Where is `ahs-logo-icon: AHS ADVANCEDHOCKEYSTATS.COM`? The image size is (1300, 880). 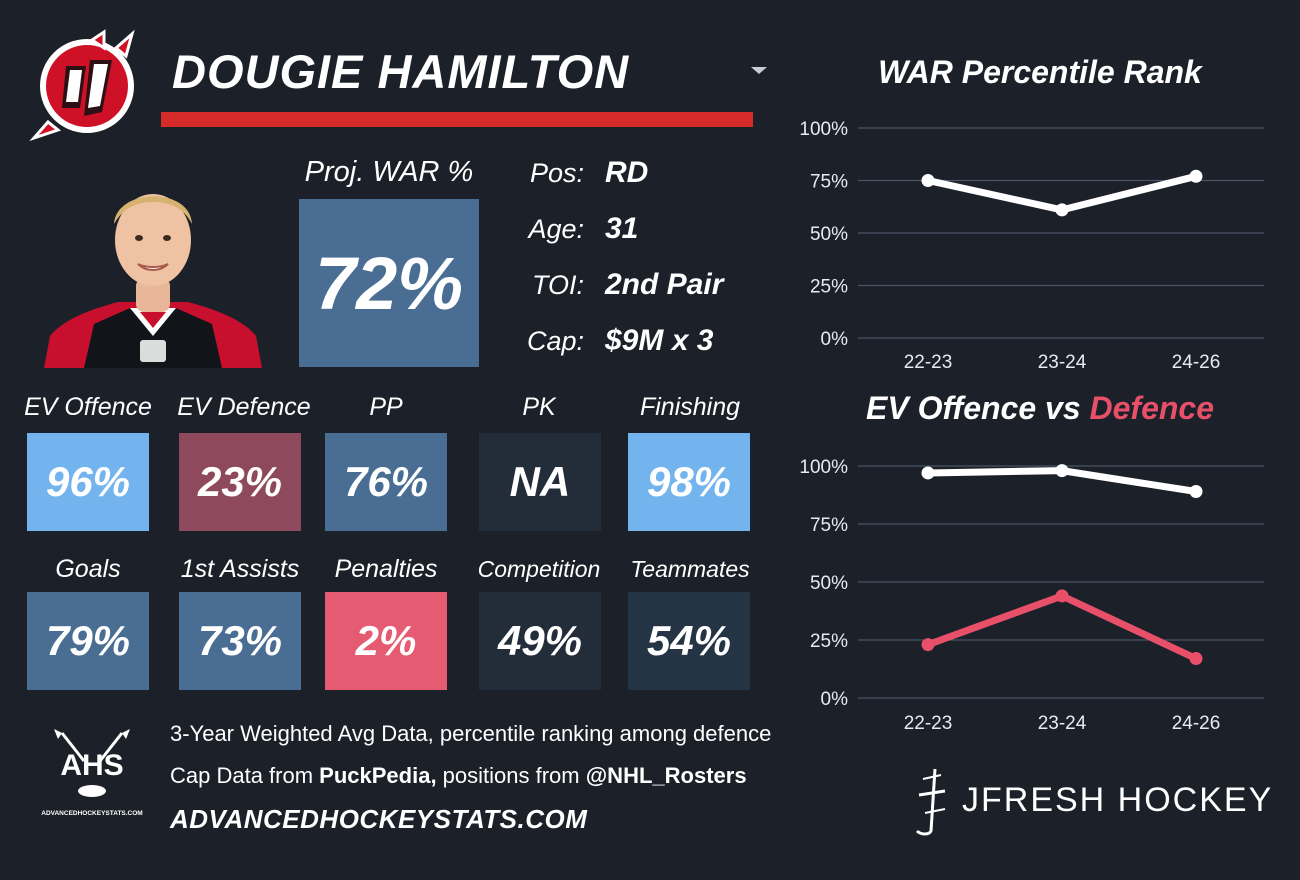
ahs-logo-icon: AHS ADVANCEDHOCKEYSTATS.COM is located at coordinates (92, 773).